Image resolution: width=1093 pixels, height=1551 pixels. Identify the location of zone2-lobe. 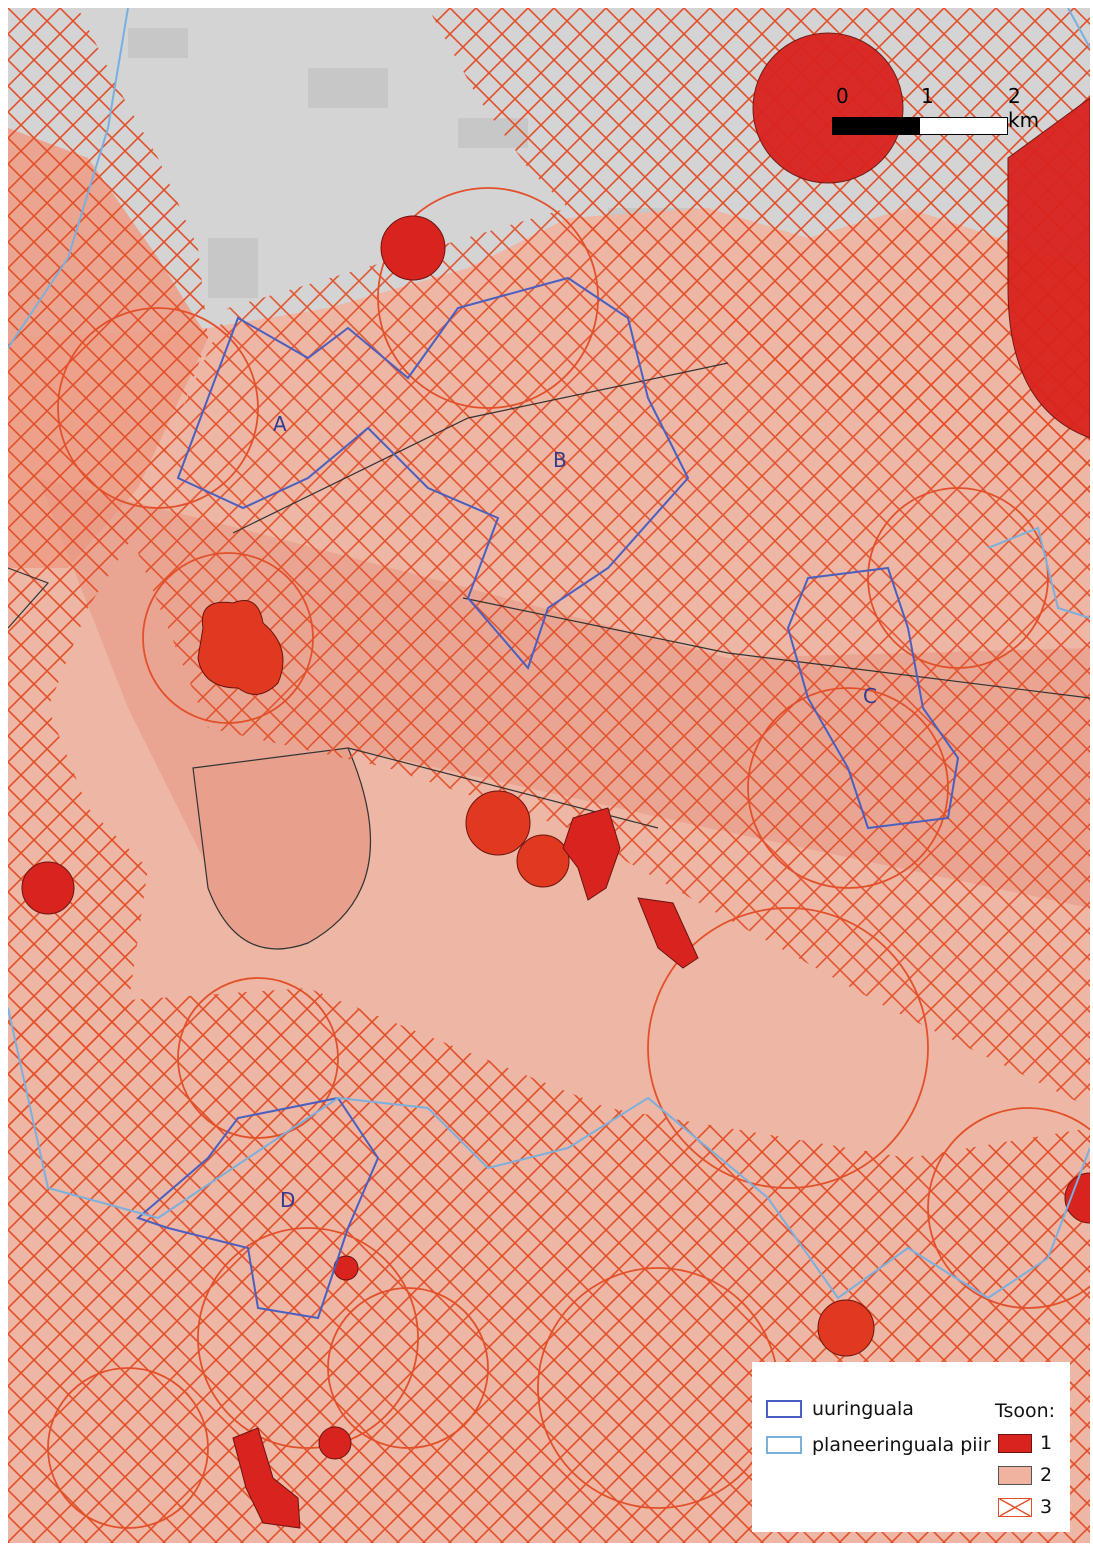
(282, 848).